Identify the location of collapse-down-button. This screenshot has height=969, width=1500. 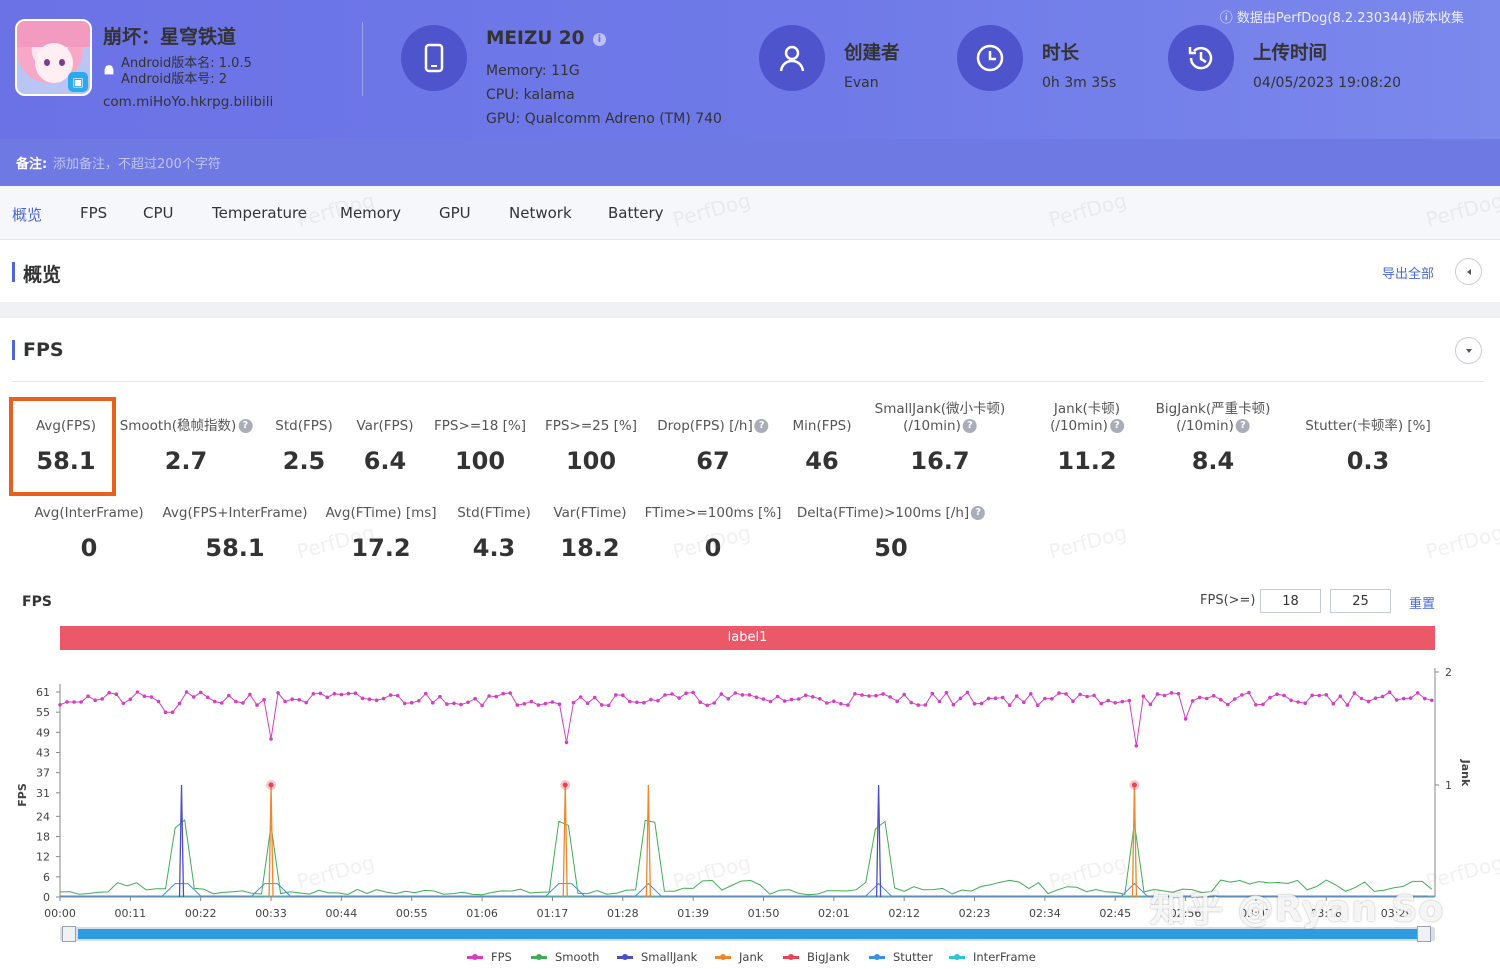
(1468, 350).